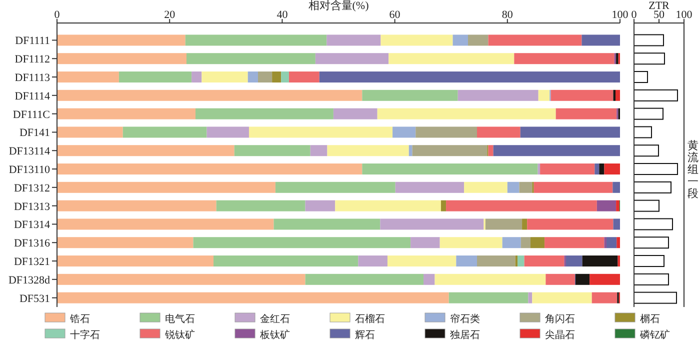  Describe the element at coordinates (179, 335) in the screenshot. I see `legend-label: 锐钛矿` at that location.